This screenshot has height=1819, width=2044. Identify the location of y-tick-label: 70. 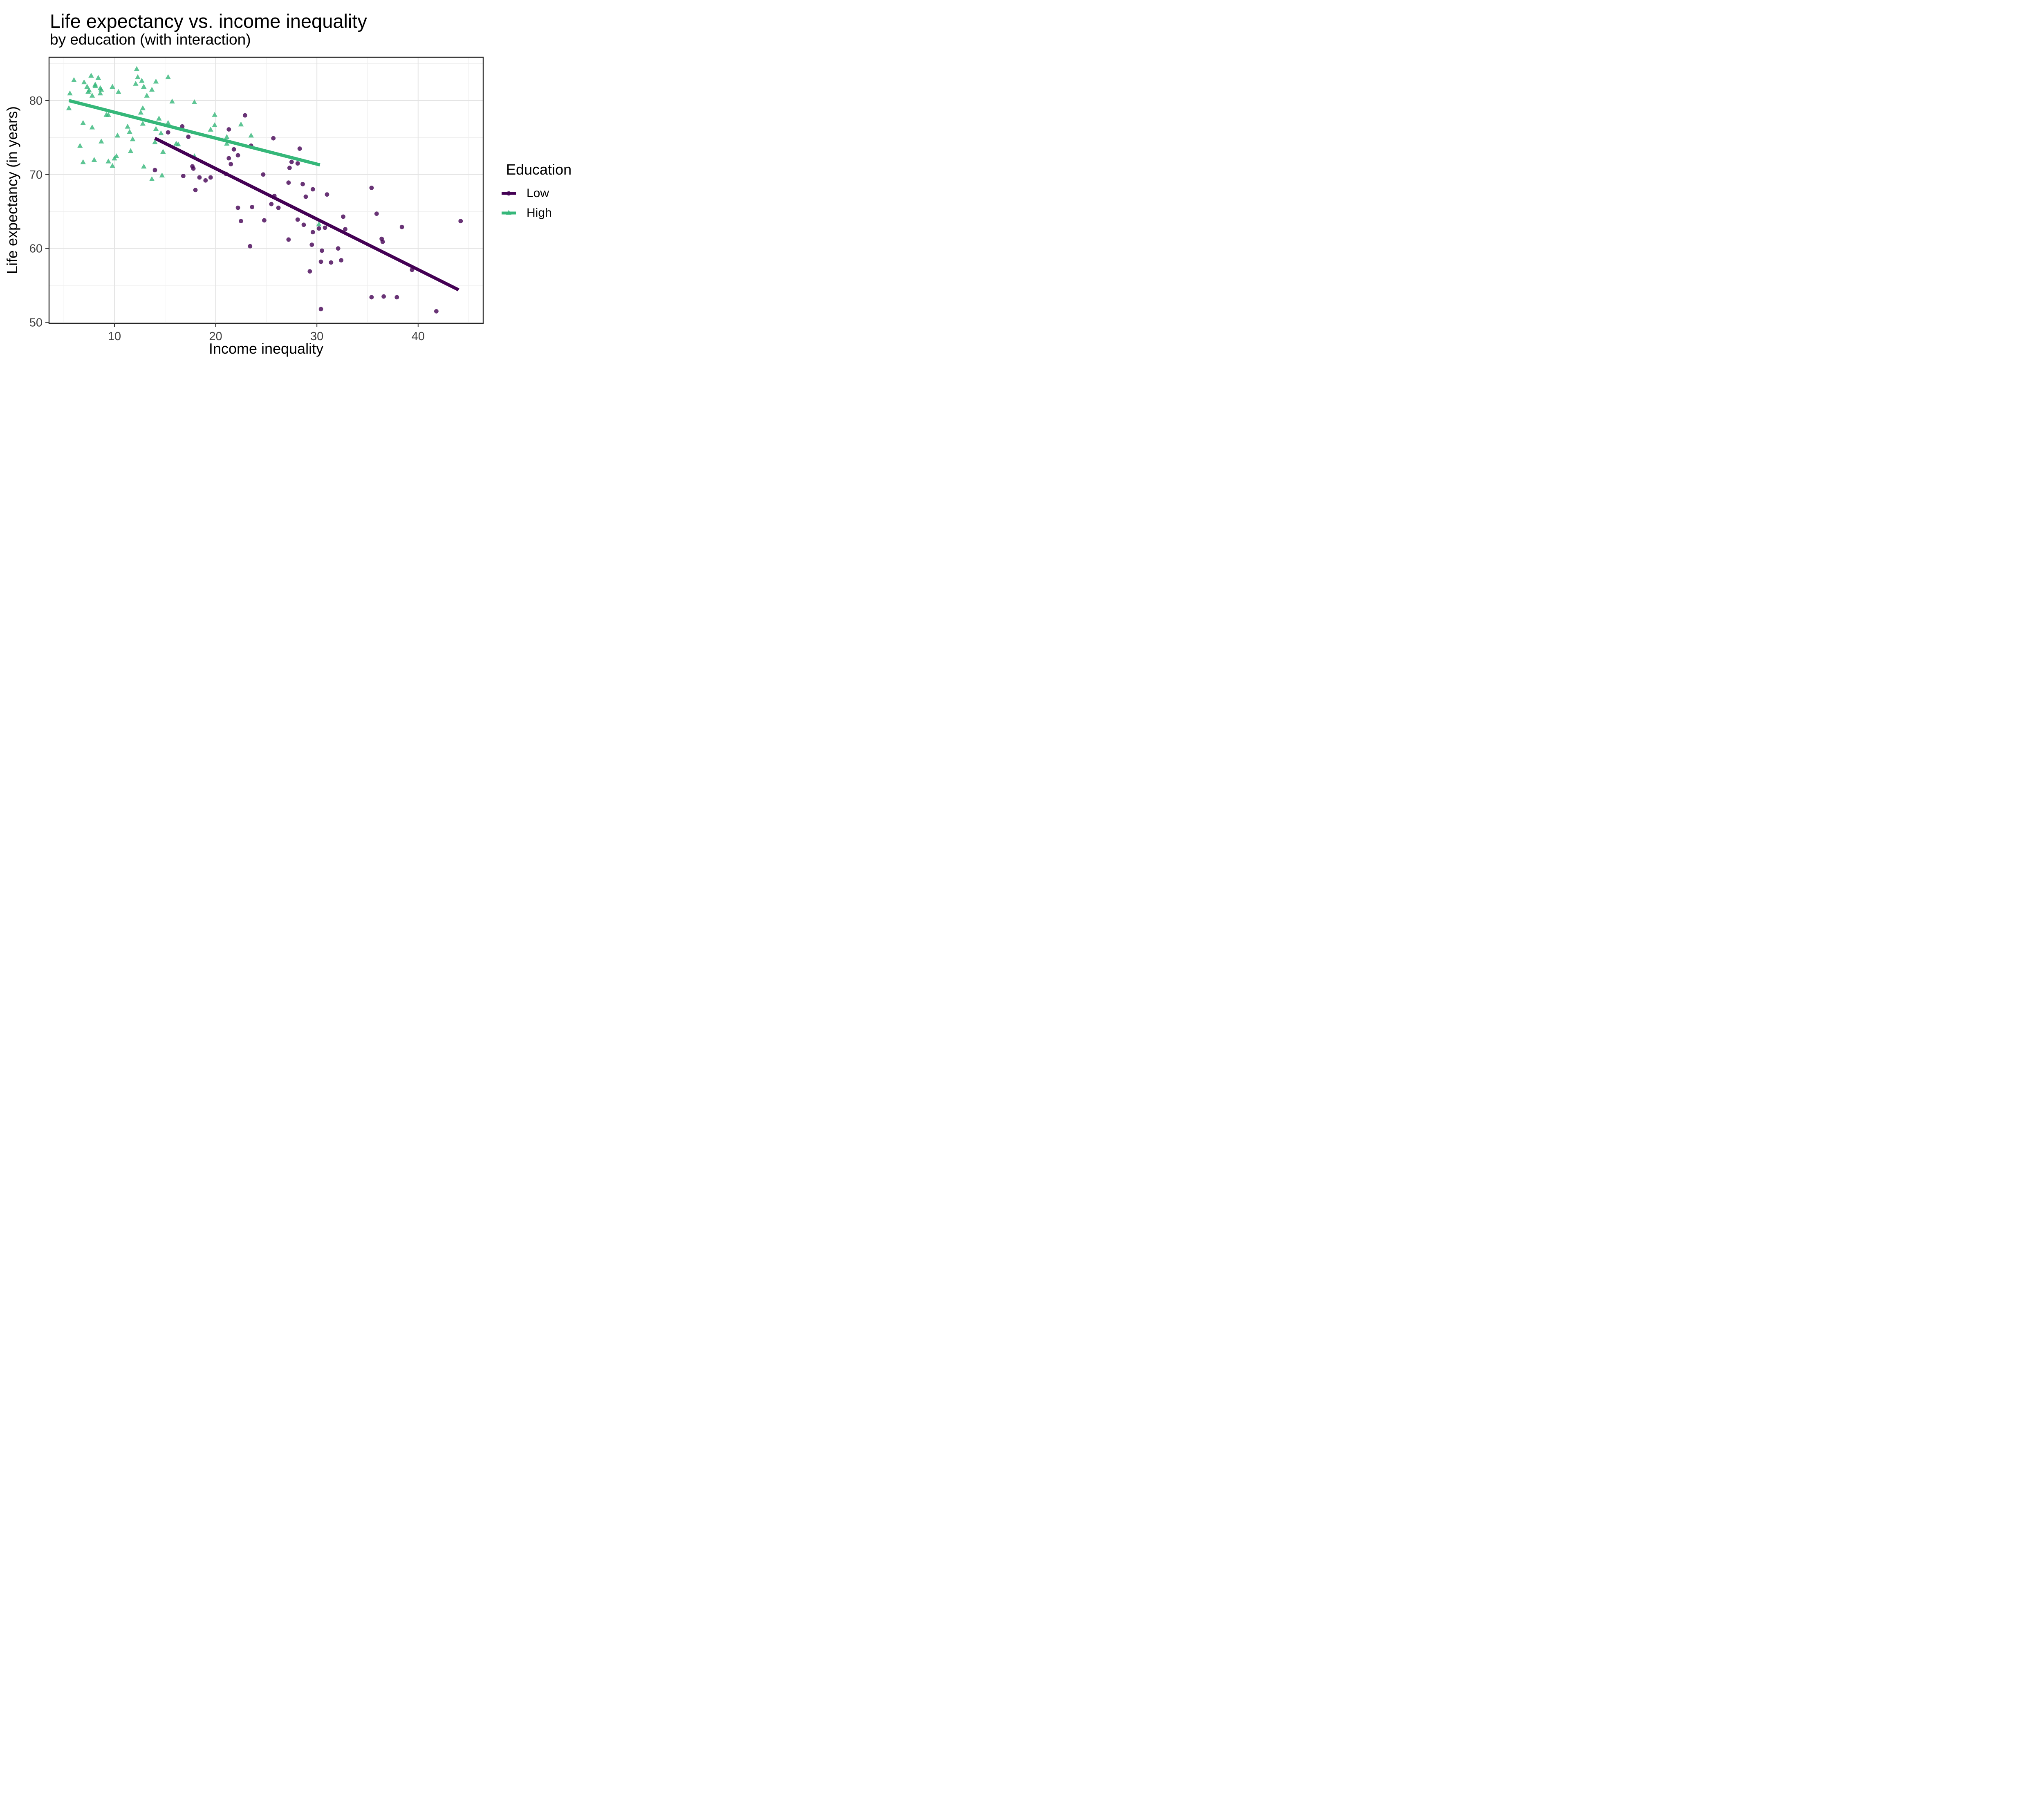
(36, 175).